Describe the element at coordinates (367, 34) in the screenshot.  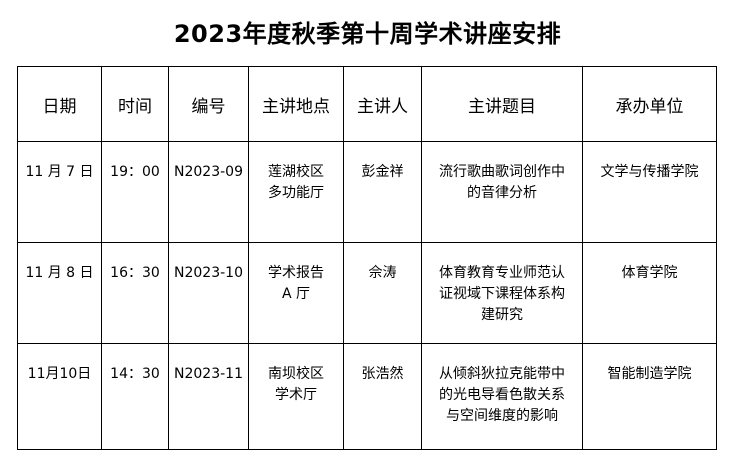
I see `page-title: 2023年度秋季第十周学术讲座安排` at that location.